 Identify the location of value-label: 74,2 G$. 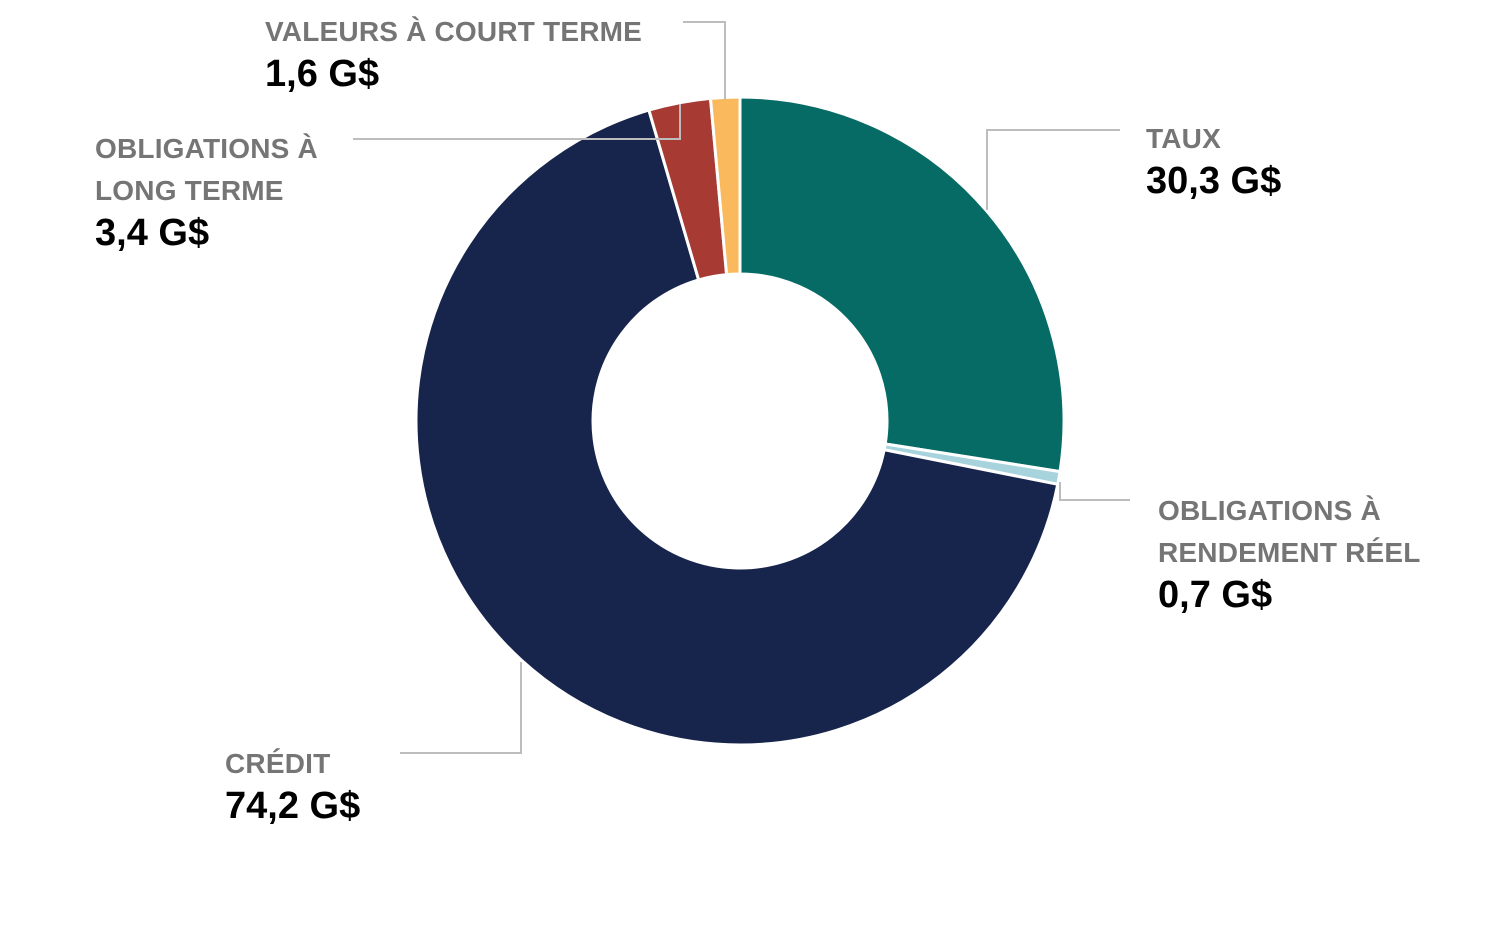
(293, 806).